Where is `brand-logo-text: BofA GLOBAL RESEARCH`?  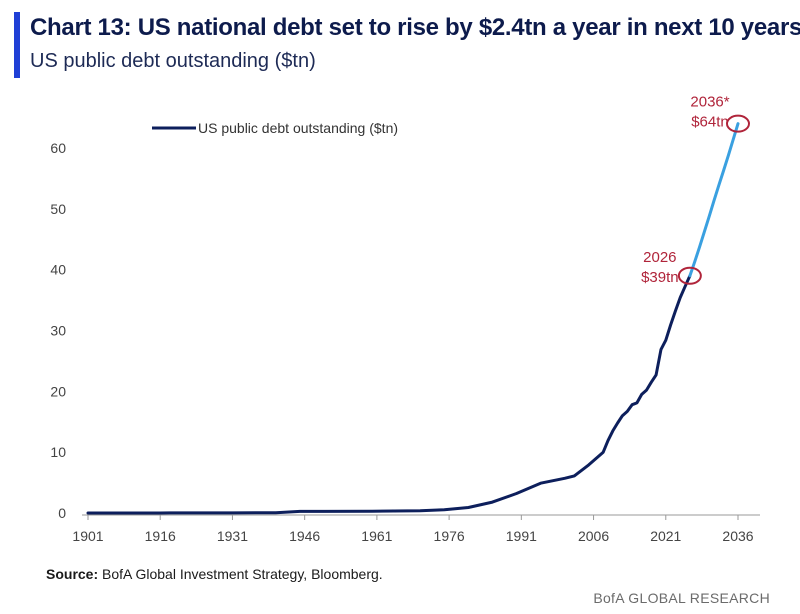 brand-logo-text: BofA GLOBAL RESEARCH is located at coordinates (681, 598).